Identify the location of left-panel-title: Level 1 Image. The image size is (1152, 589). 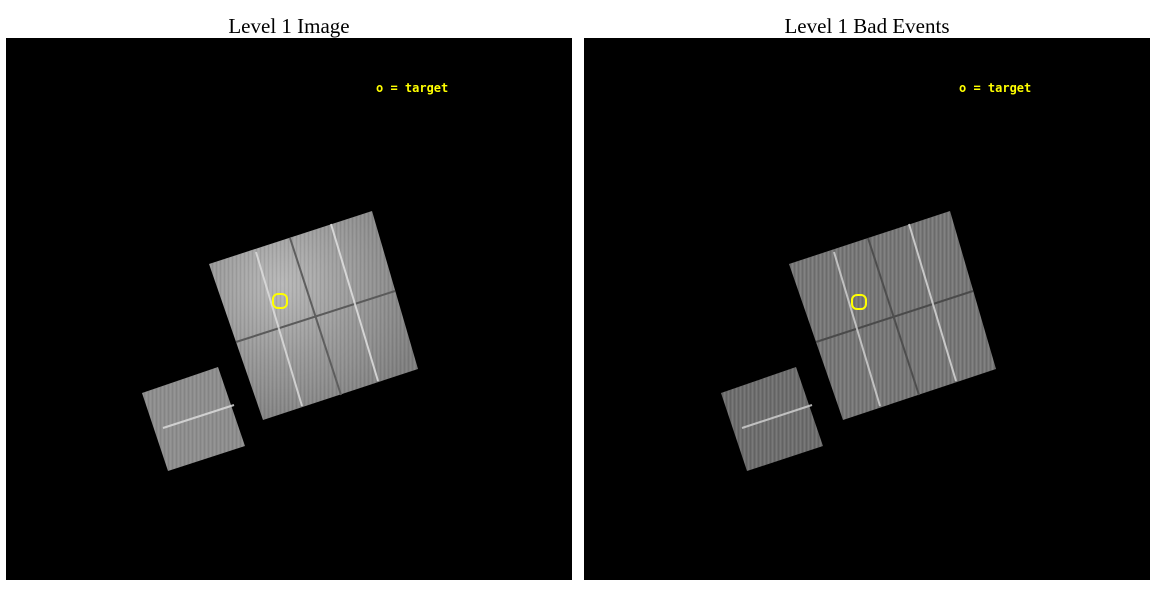
(289, 26).